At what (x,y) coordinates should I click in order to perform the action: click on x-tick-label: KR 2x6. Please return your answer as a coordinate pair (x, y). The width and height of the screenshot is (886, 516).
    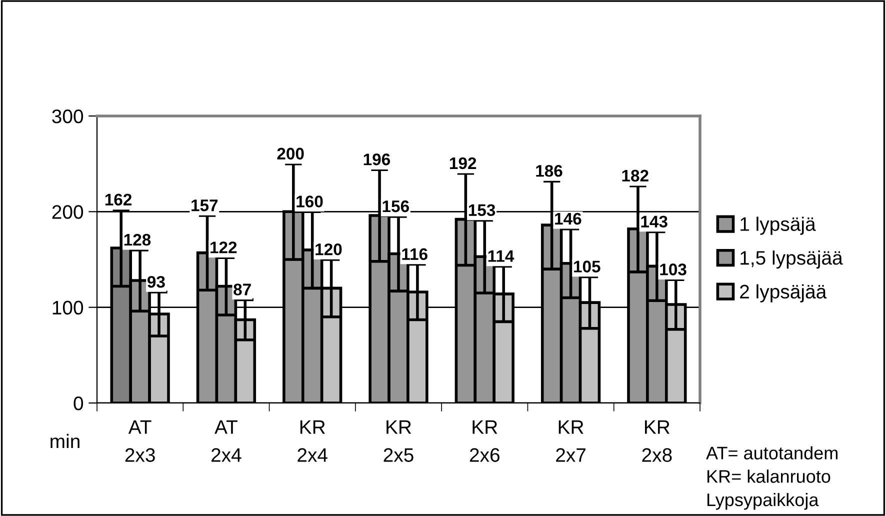
    Looking at the image, I should click on (485, 441).